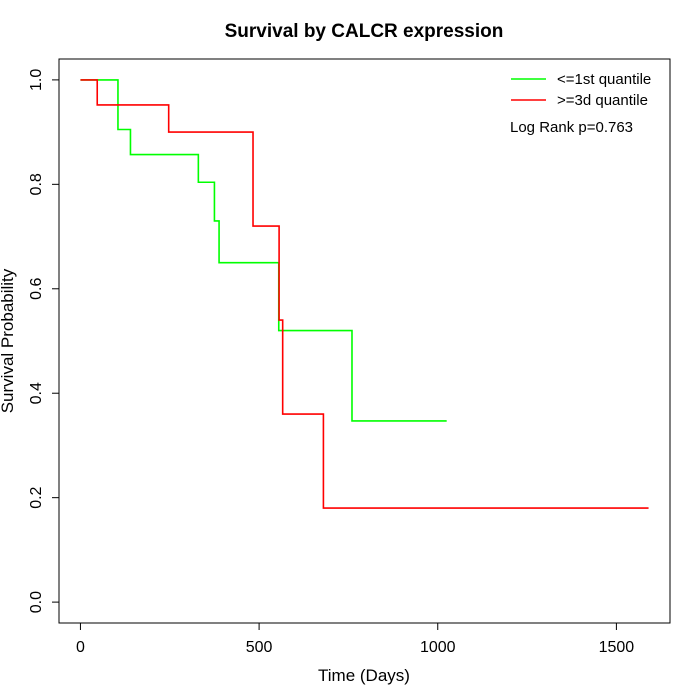 Image resolution: width=700 pixels, height=700 pixels. I want to click on log-rank-annotation: Log Rank p=0.763, so click(571, 127).